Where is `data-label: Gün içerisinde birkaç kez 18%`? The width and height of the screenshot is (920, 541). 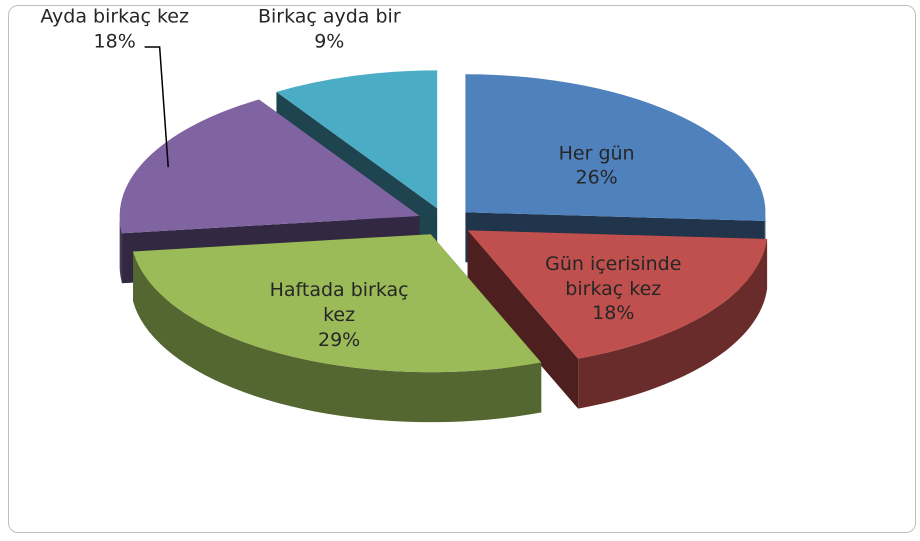
data-label: Gün içerisinde birkaç kez 18% is located at coordinates (613, 289).